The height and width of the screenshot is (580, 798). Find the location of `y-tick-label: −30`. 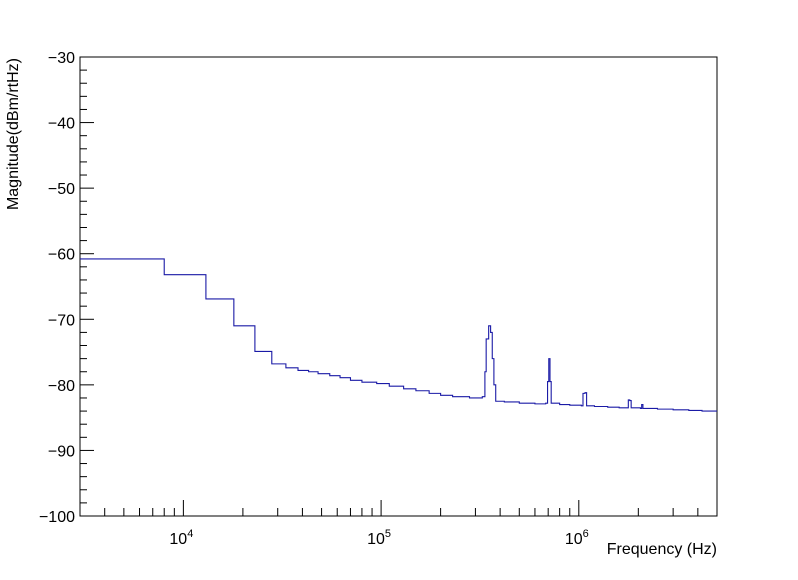

y-tick-label: −30 is located at coordinates (61, 58).